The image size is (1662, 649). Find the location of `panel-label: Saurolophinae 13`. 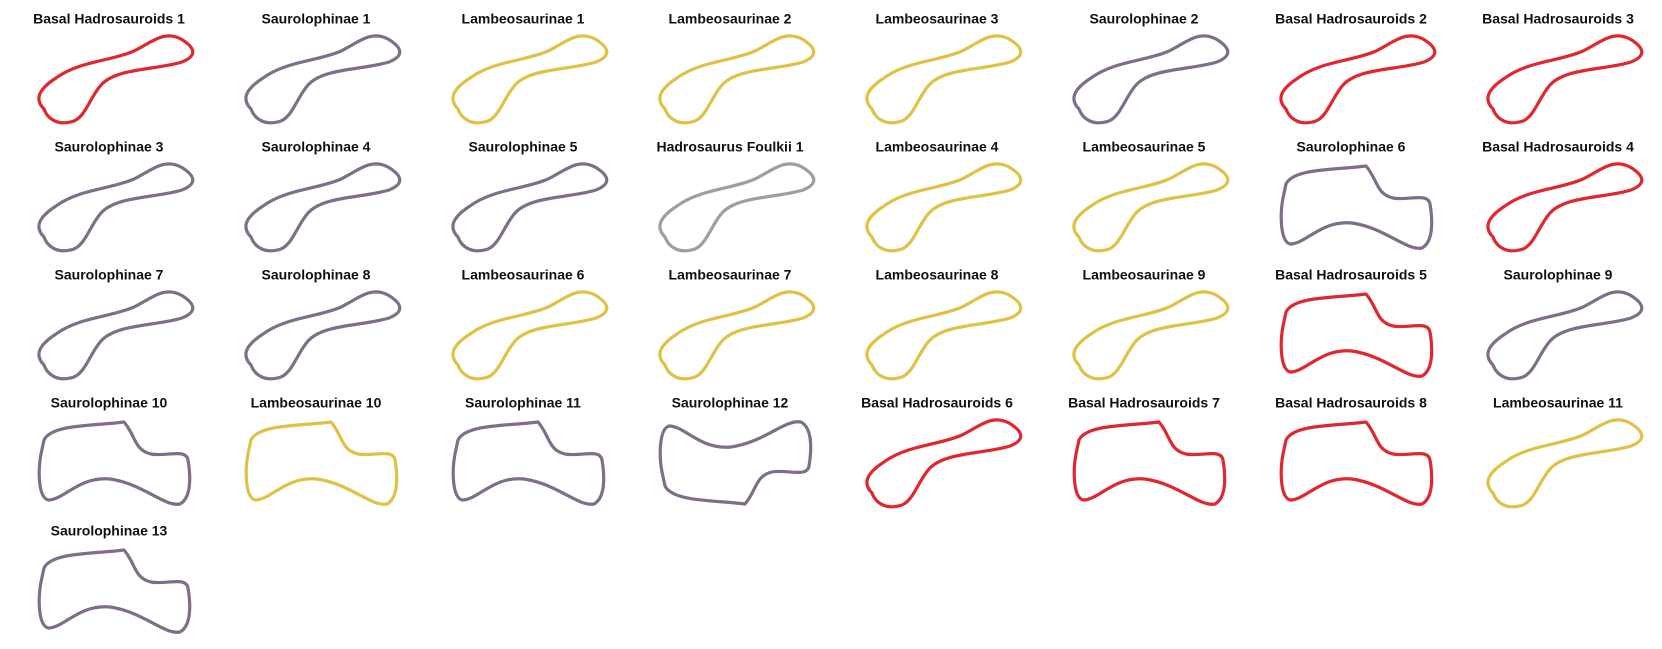

panel-label: Saurolophinae 13 is located at coordinates (109, 531).